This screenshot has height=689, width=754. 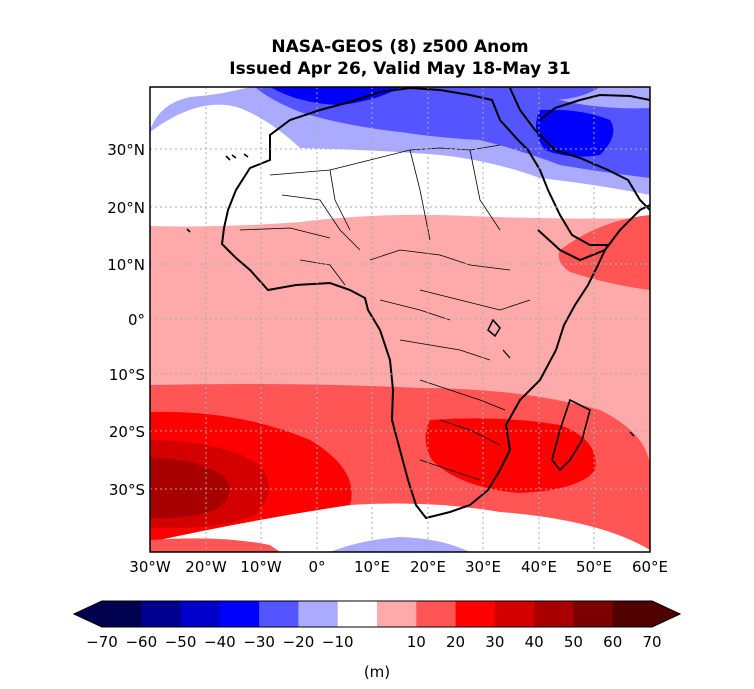 I want to click on colorbar-tick-label: 70, so click(x=651, y=642).